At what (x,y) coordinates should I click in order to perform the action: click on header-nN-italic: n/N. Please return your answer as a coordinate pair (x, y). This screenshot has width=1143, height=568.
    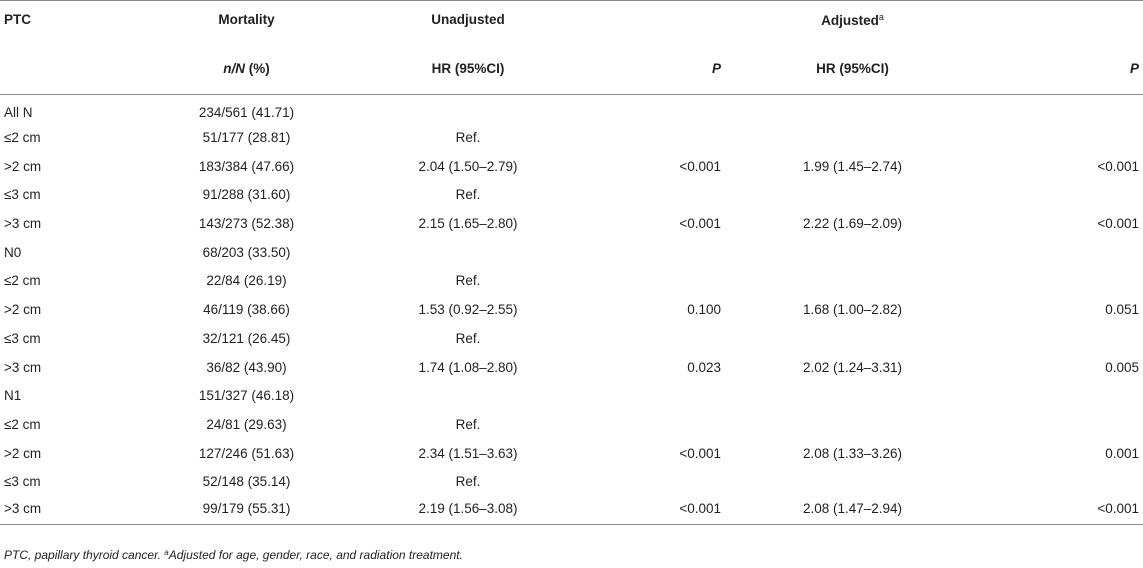
    Looking at the image, I should click on (234, 68).